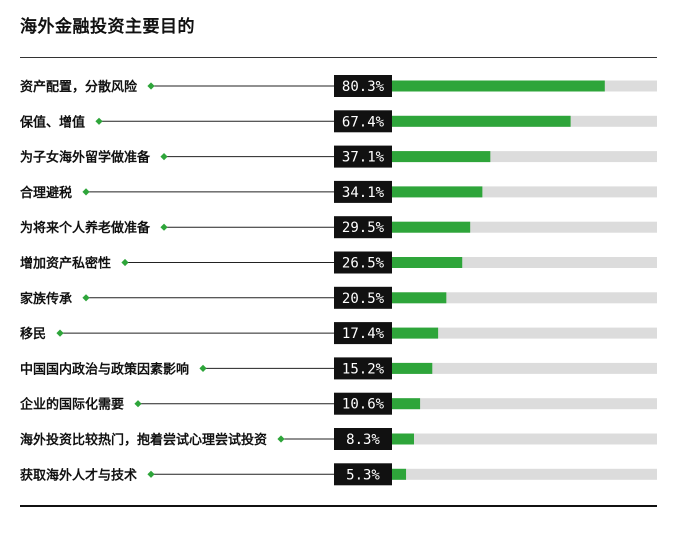 The width and height of the screenshot is (684, 541). I want to click on bar-row: 获取海外人才与技术 5.3%, so click(338, 474).